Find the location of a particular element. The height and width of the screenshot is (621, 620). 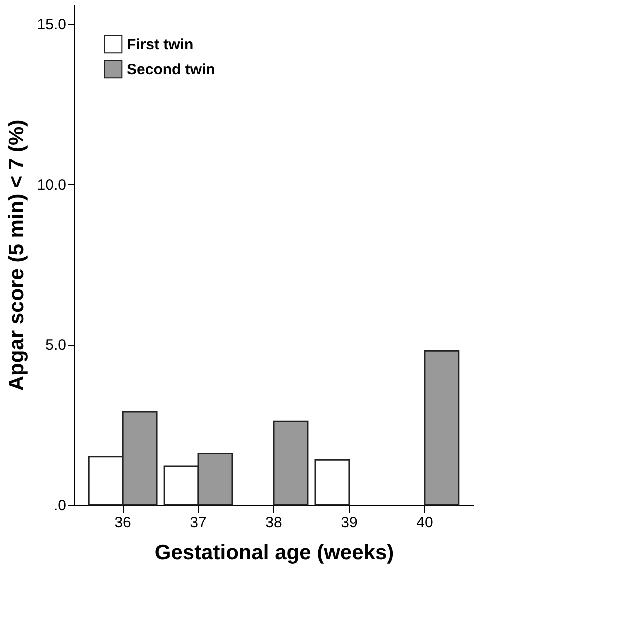

y-tick-label: 5.0 is located at coordinates (56, 345).